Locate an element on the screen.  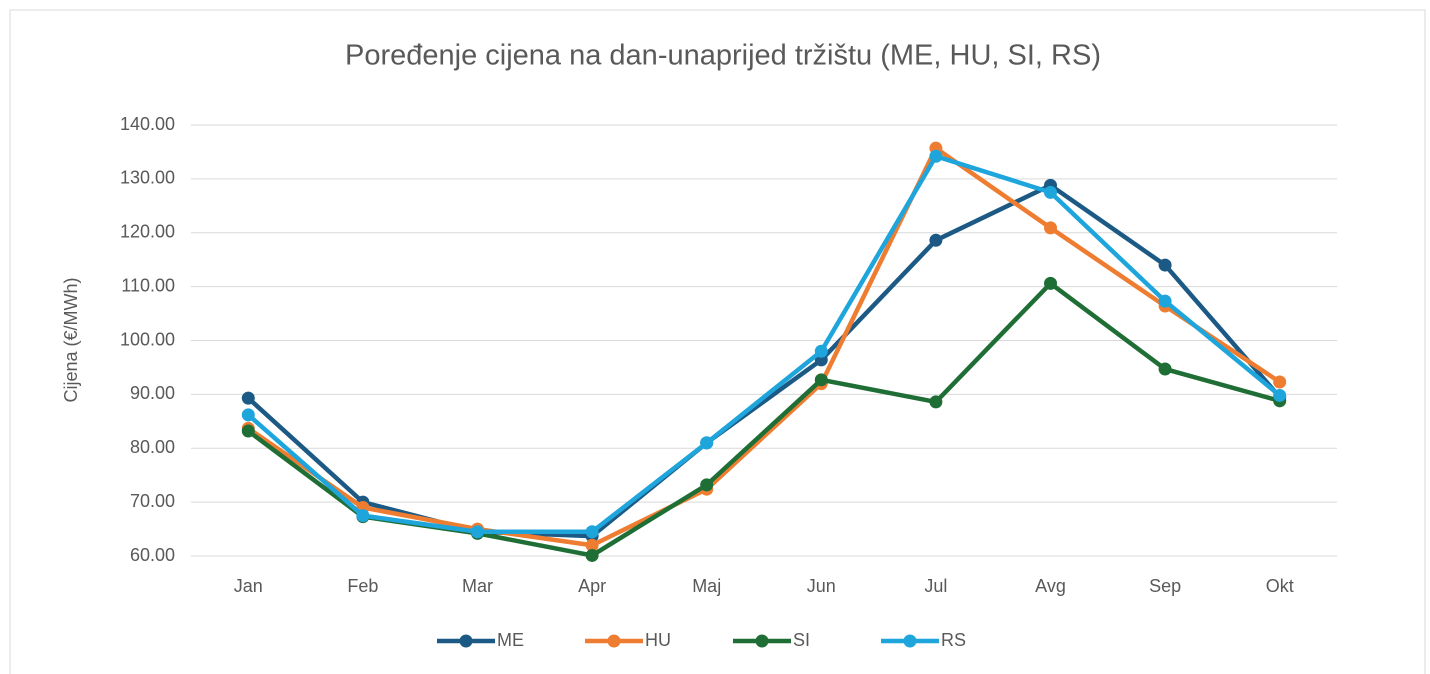
x-tick-label: Jun is located at coordinates (821, 586).